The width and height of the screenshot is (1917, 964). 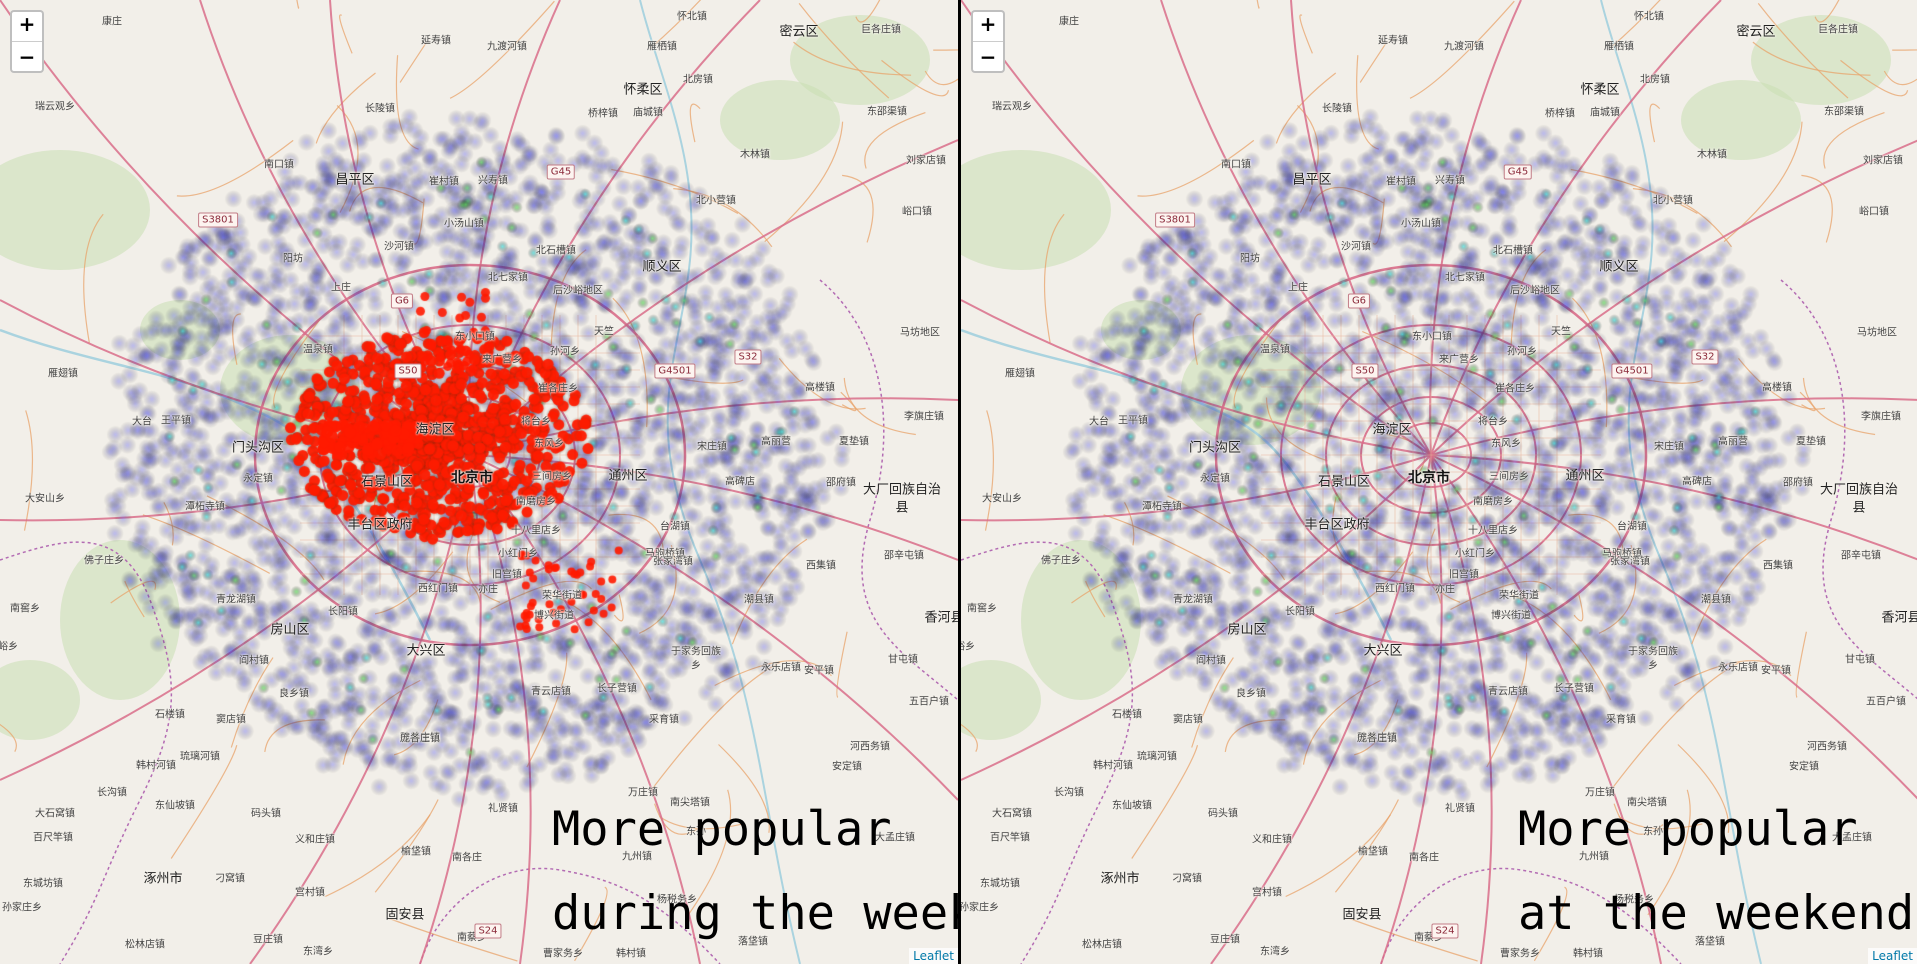 I want to click on caption-line-2: during the week, so click(x=755, y=913).